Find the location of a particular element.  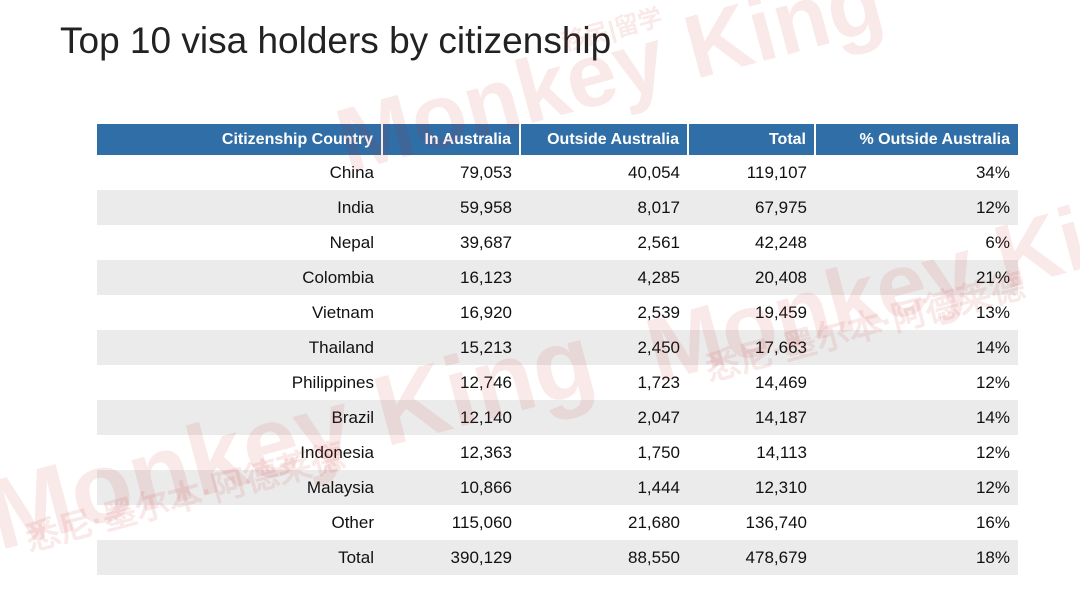

value-cell: 2,561 is located at coordinates (658, 242).